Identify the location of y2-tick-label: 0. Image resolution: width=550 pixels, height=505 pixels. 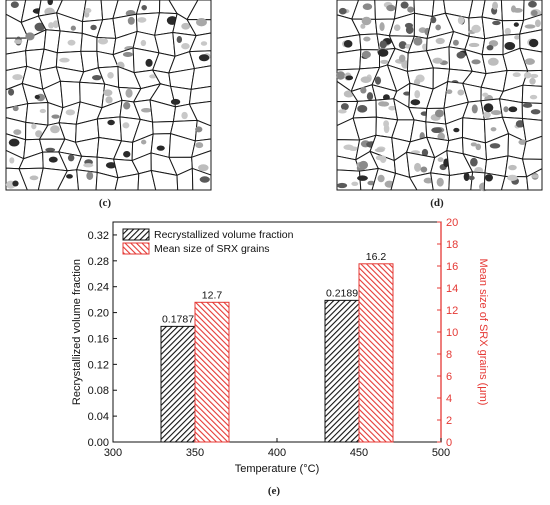
(449, 443).